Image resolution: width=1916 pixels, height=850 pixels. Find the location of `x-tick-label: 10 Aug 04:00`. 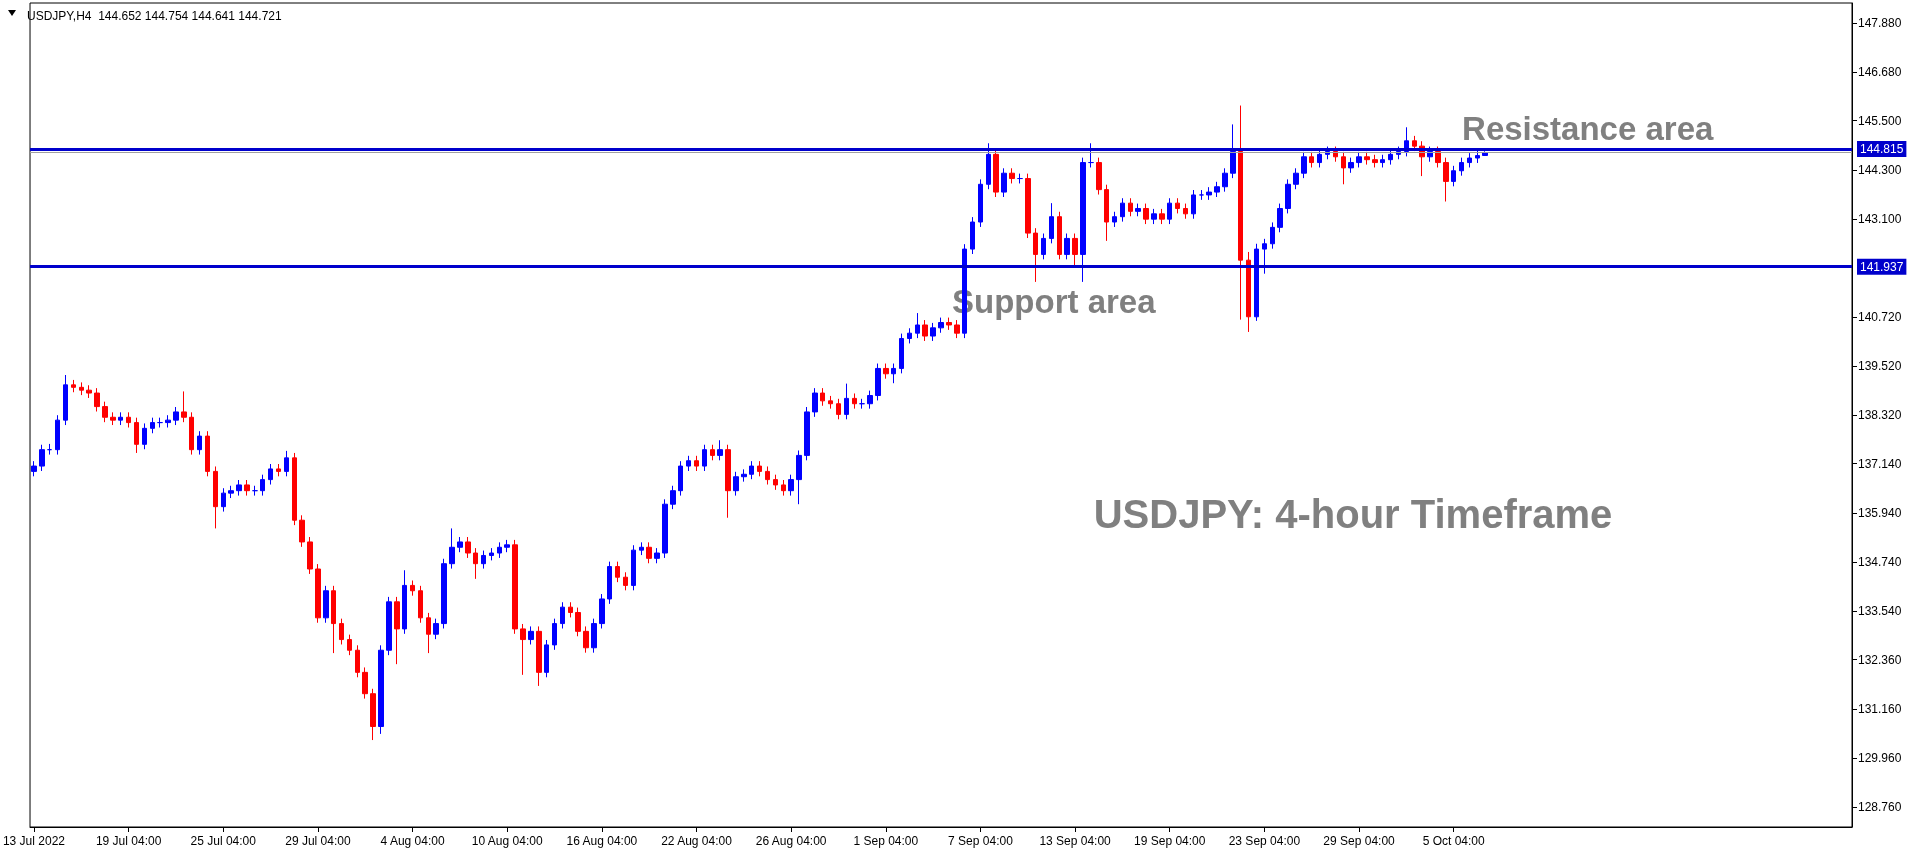

x-tick-label: 10 Aug 04:00 is located at coordinates (507, 841).